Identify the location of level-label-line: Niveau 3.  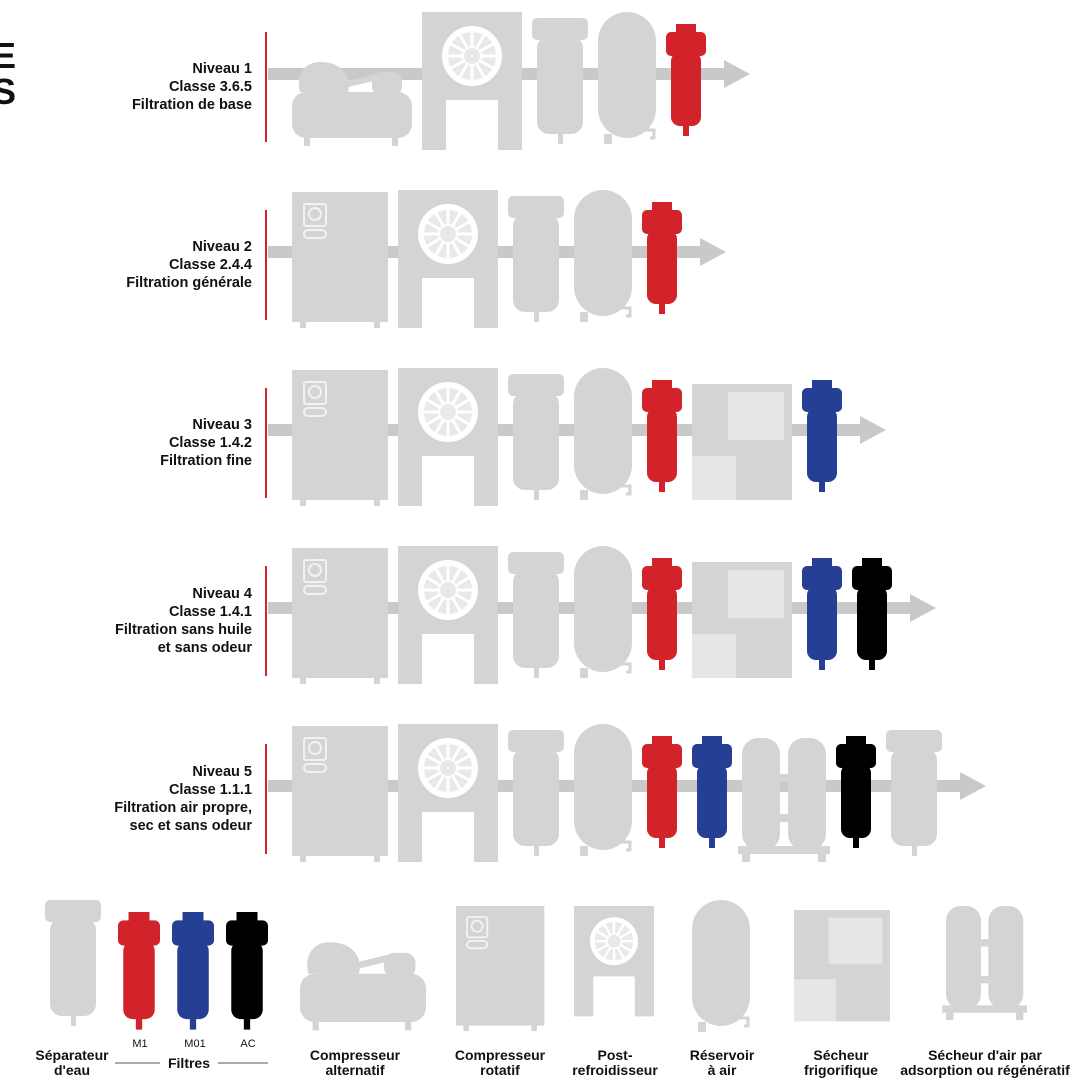
(222, 425).